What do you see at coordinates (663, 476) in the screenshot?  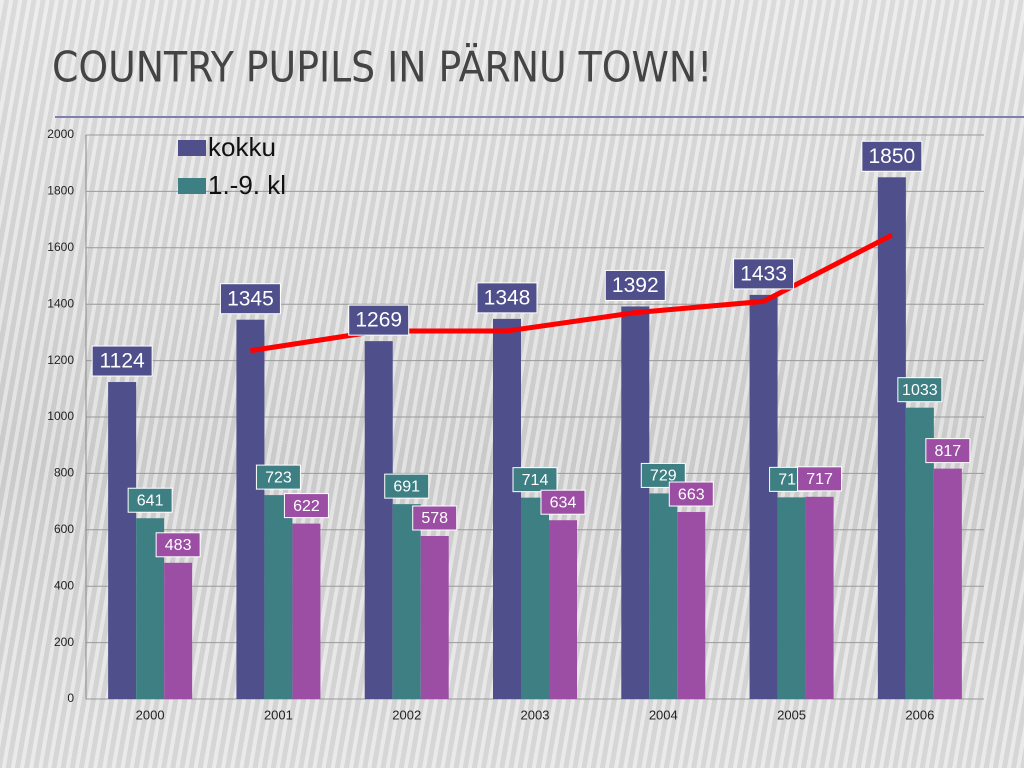 I see `data-label: 729` at bounding box center [663, 476].